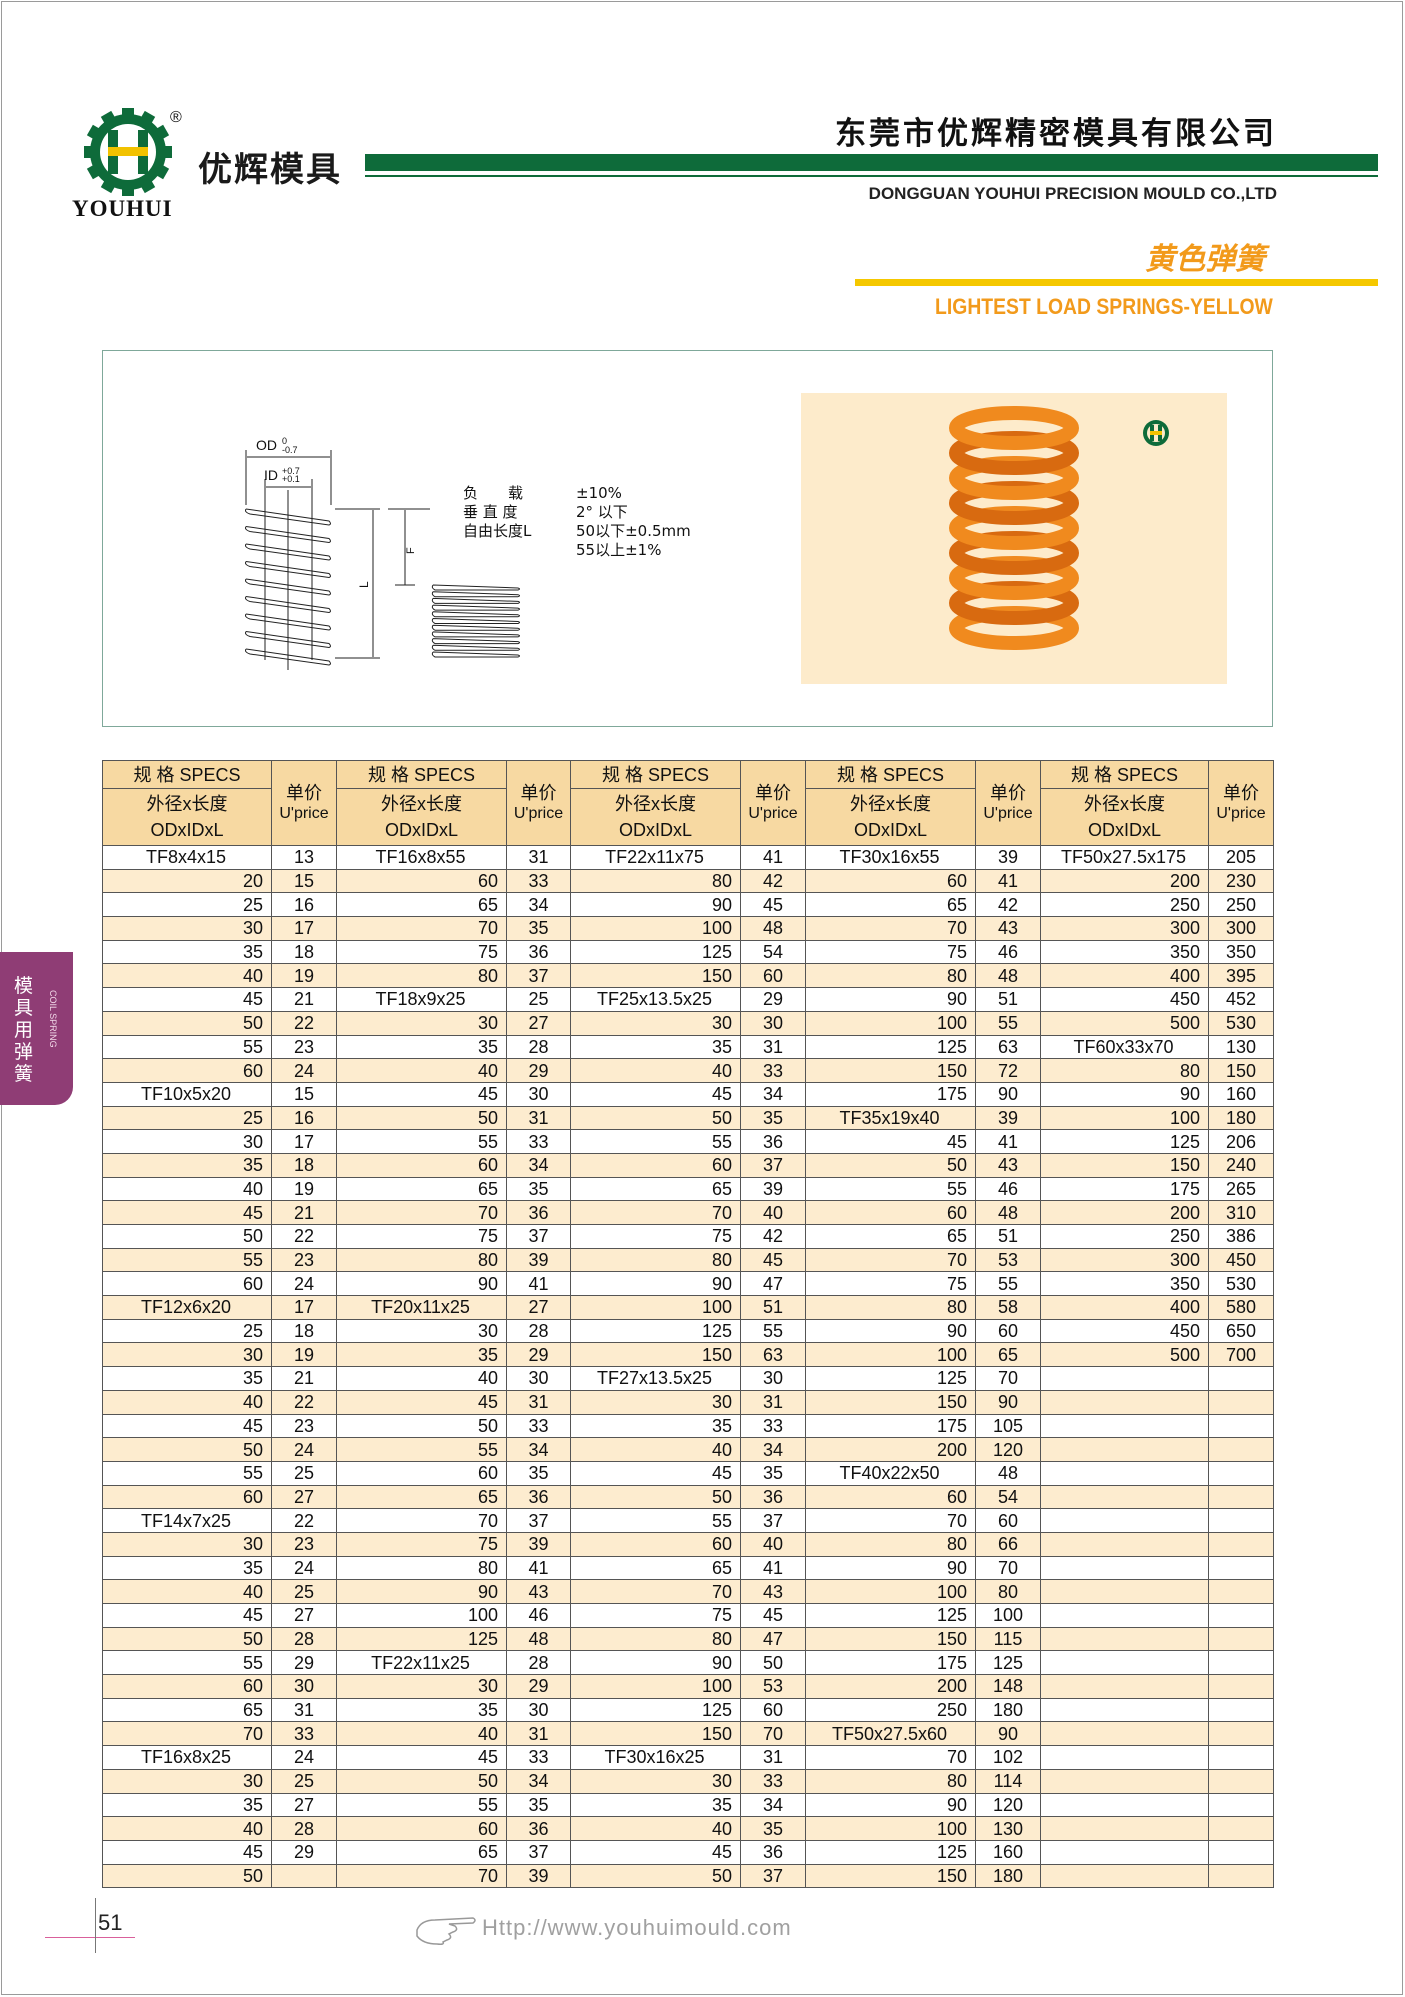 The width and height of the screenshot is (1405, 1997). I want to click on price-cell: 24, so click(304, 1568).